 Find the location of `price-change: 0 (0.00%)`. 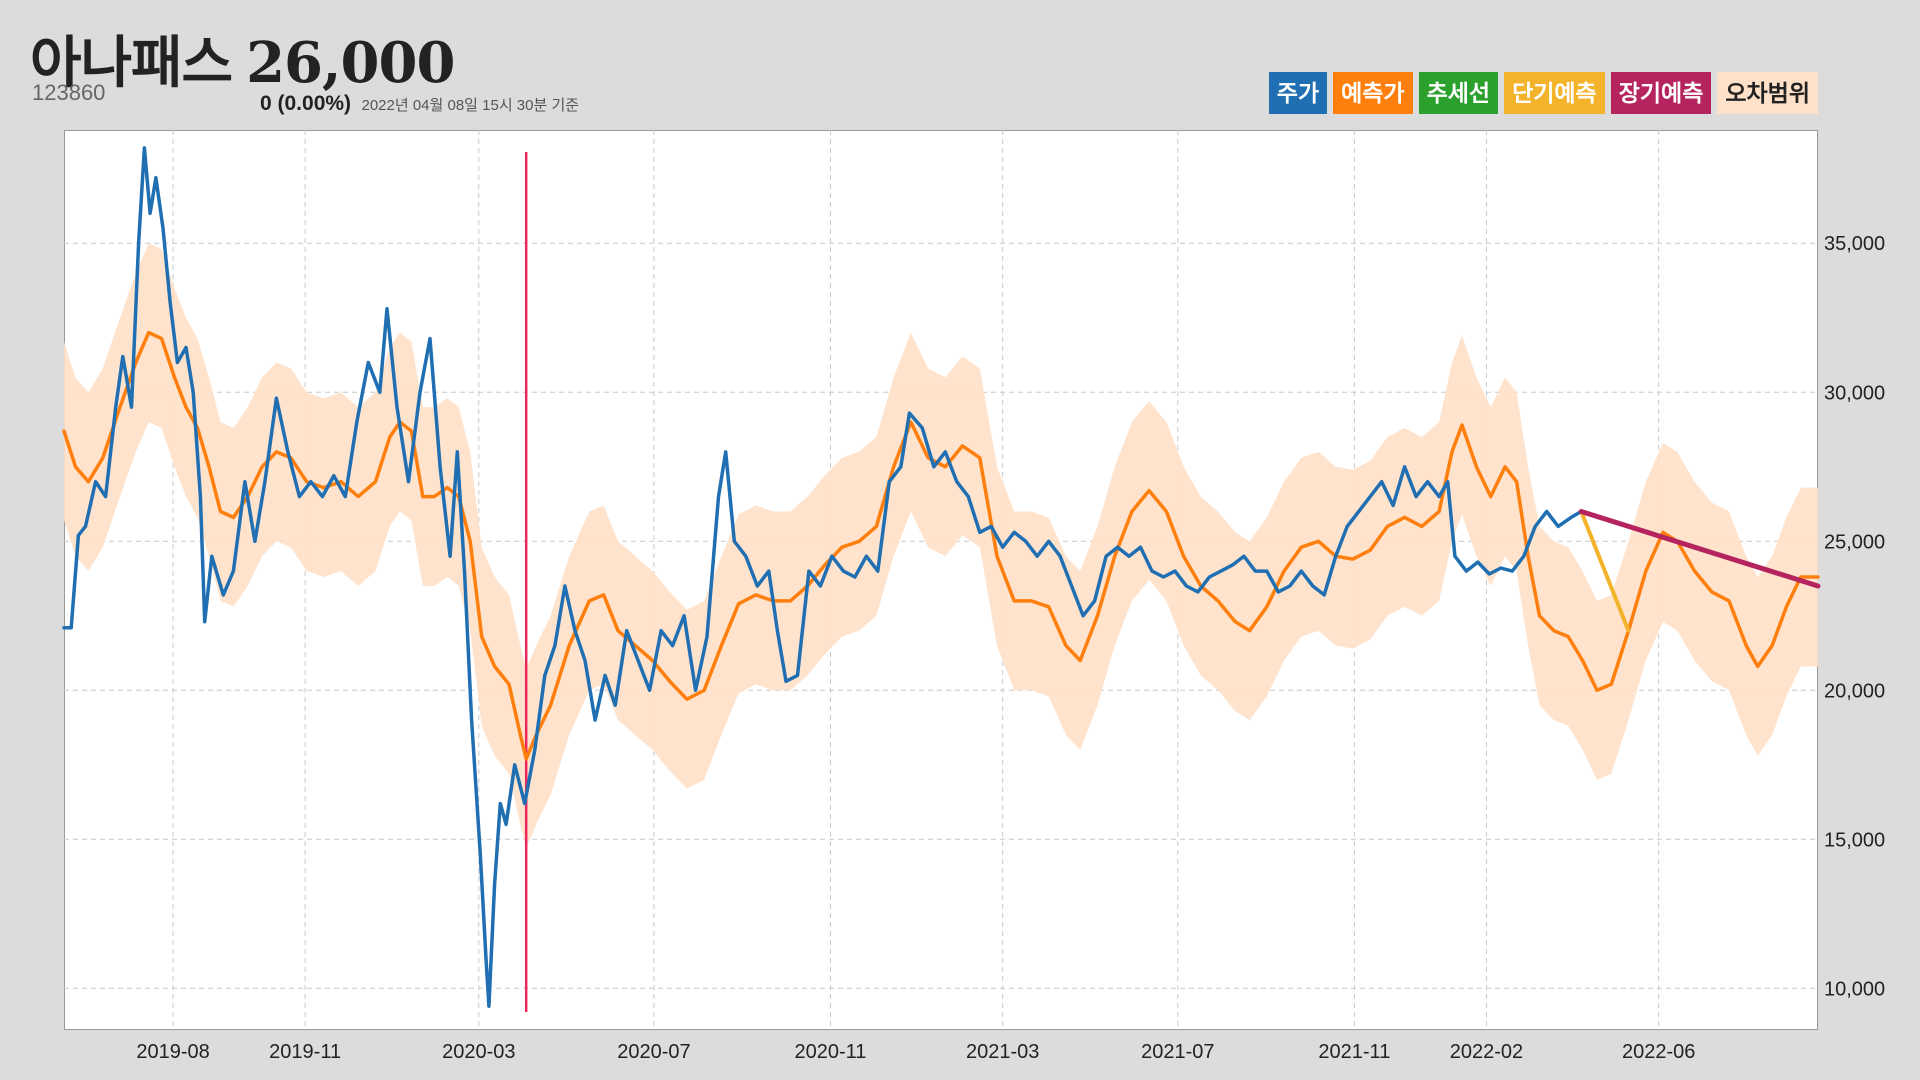

price-change: 0 (0.00%) is located at coordinates (306, 103).